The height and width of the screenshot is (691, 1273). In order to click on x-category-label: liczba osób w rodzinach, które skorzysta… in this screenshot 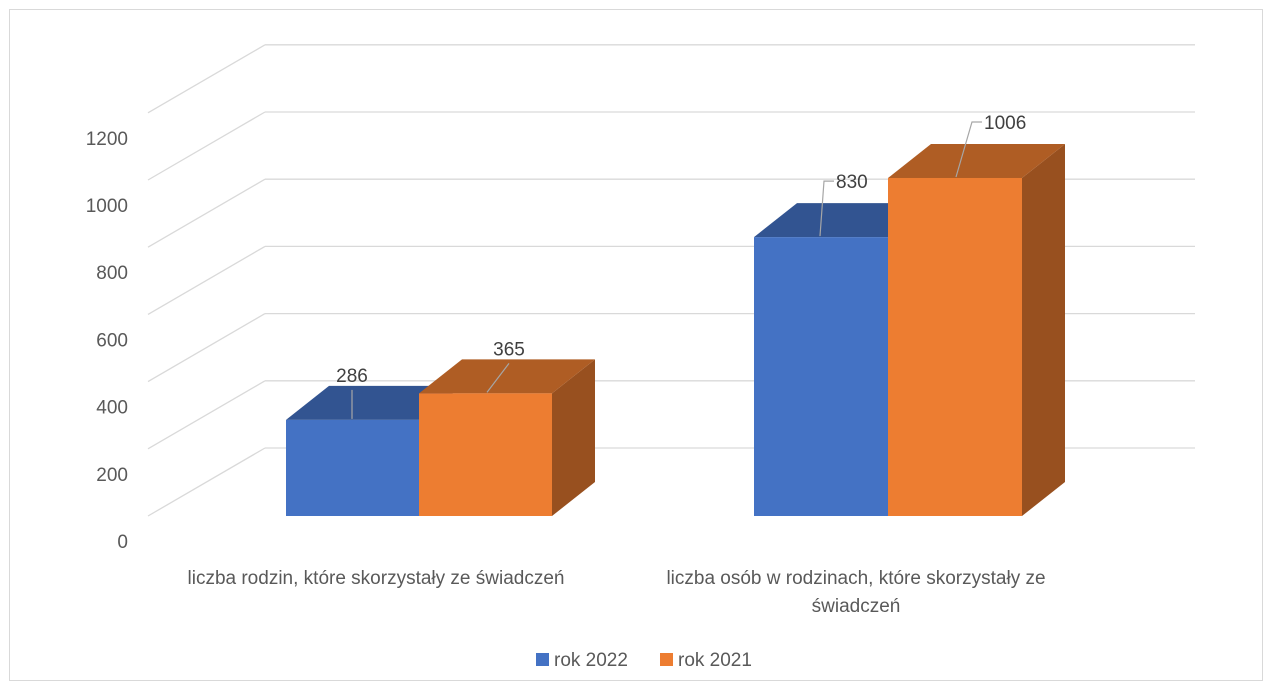, I will do `click(855, 578)`.